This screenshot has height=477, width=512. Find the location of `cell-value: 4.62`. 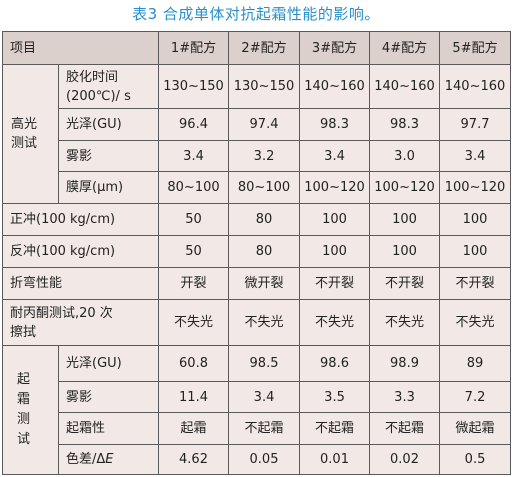

cell-value: 4.62 is located at coordinates (194, 459).